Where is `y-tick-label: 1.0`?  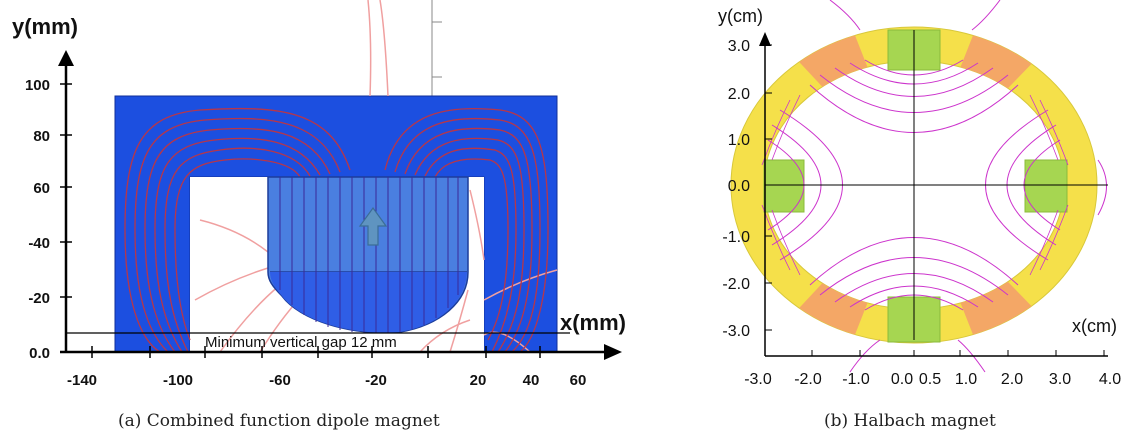 y-tick-label: 1.0 is located at coordinates (739, 140).